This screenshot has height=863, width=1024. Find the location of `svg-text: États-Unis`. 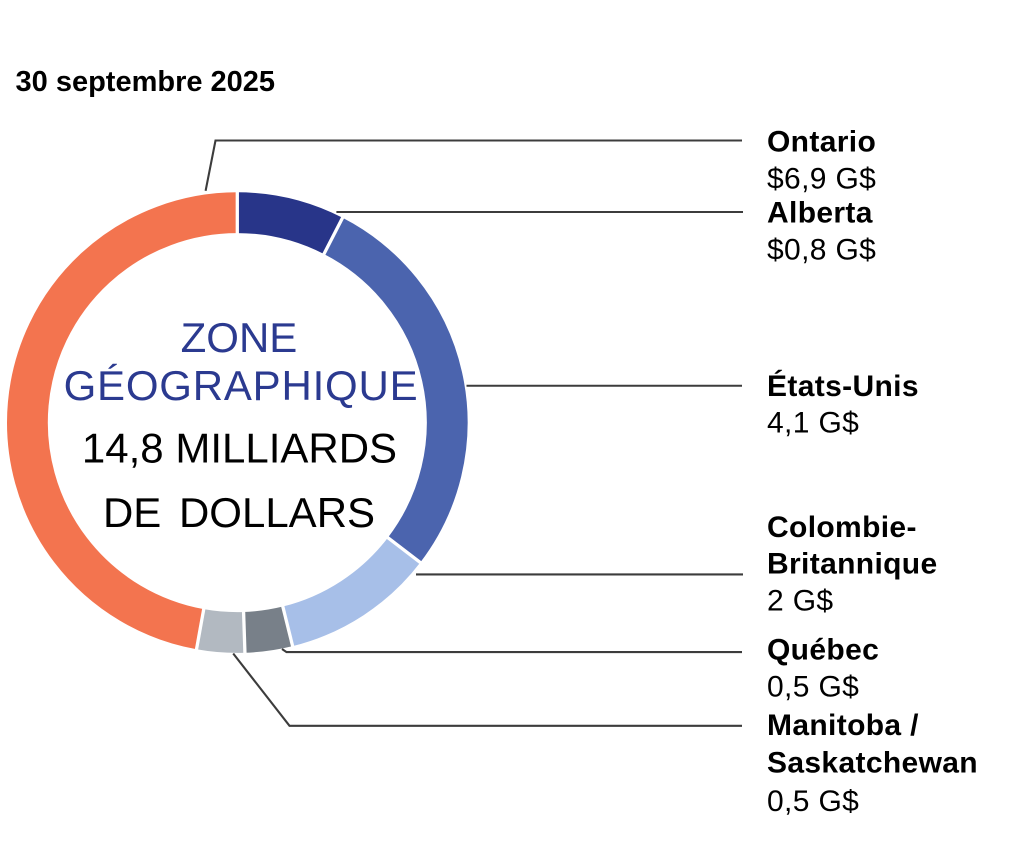

svg-text: États-Unis is located at coordinates (843, 386).